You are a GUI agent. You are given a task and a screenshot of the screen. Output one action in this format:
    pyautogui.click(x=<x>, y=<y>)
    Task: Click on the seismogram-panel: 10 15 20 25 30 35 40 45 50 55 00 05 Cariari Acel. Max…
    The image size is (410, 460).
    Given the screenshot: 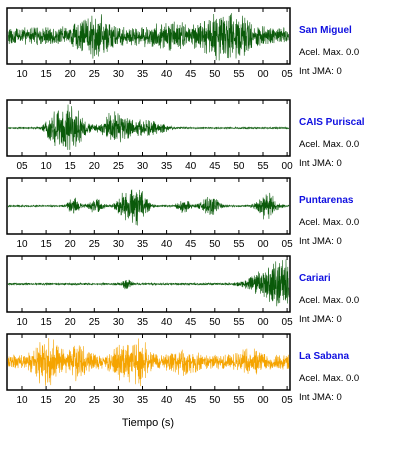 What is the action you would take?
    pyautogui.click(x=182, y=291)
    